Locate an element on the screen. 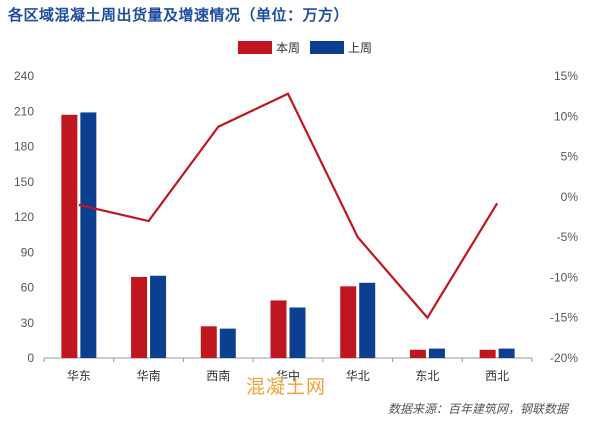 The image size is (594, 426). category-label: 东北 is located at coordinates (427, 376).